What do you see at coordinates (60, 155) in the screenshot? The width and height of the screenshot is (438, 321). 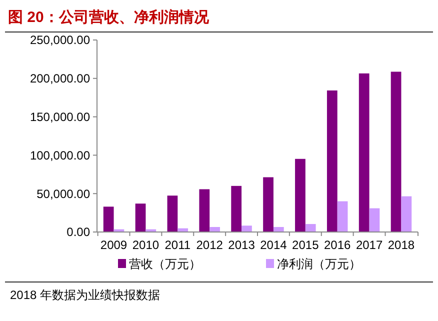 I see `y-tick-label: 100,000.00` at bounding box center [60, 155].